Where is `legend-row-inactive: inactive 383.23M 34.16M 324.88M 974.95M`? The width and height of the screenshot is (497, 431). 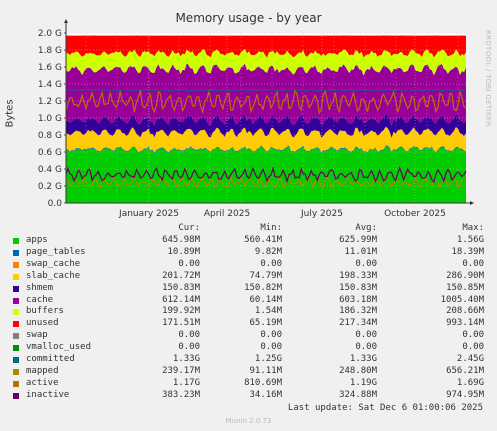 legend-row-inactive: inactive 383.23M 34.16M 324.88M 974.95M is located at coordinates (248, 396).